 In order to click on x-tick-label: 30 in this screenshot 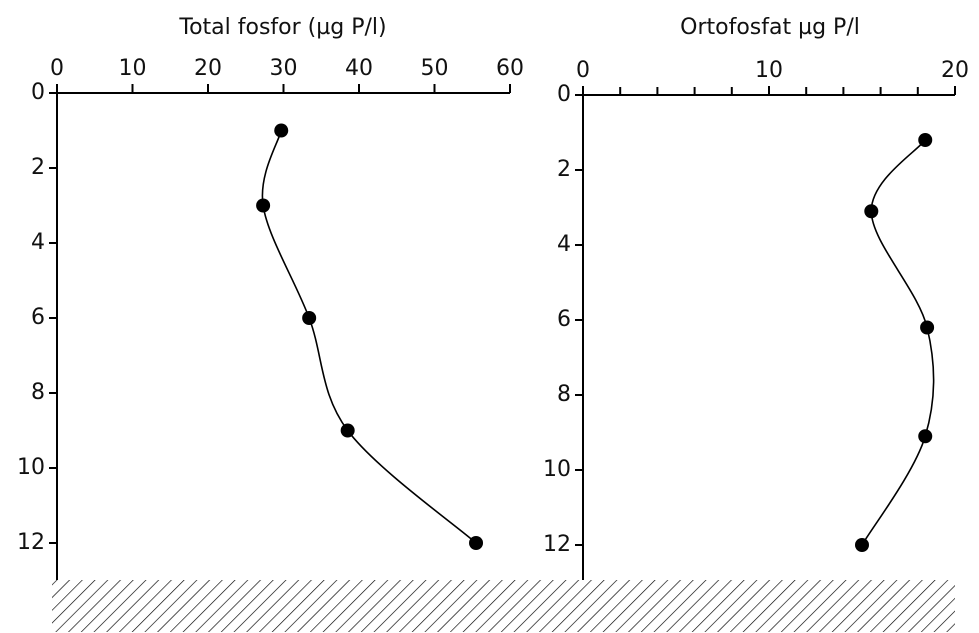, I will do `click(284, 68)`.